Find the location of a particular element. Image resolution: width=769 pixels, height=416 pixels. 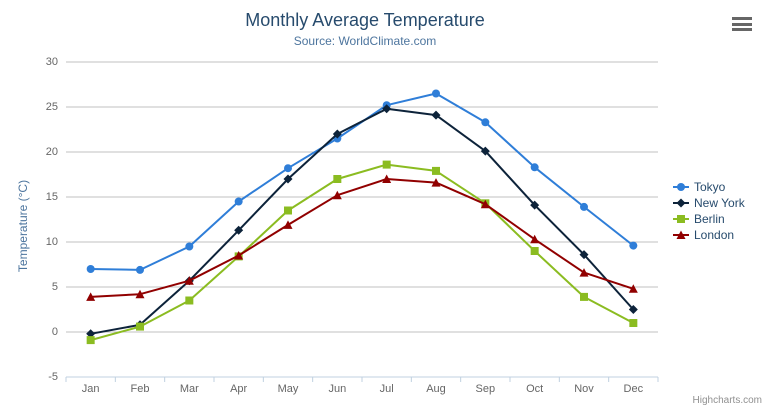

berlin-point-oct is located at coordinates (534, 251).